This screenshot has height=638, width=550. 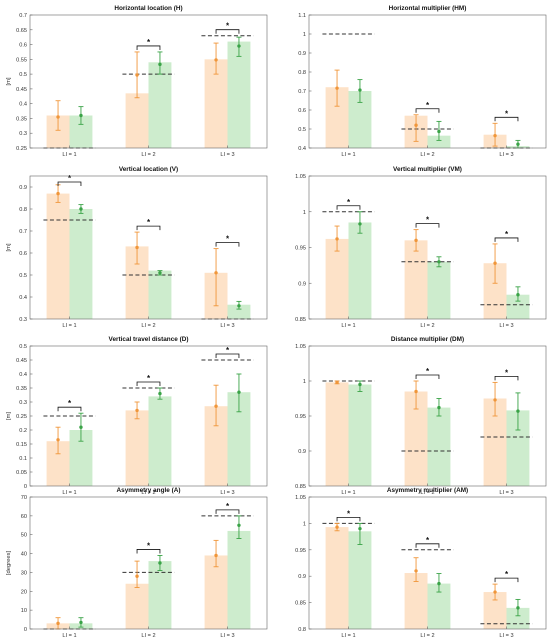 I want to click on chart-1-sig-label-c2: *, so click(x=149, y=42).